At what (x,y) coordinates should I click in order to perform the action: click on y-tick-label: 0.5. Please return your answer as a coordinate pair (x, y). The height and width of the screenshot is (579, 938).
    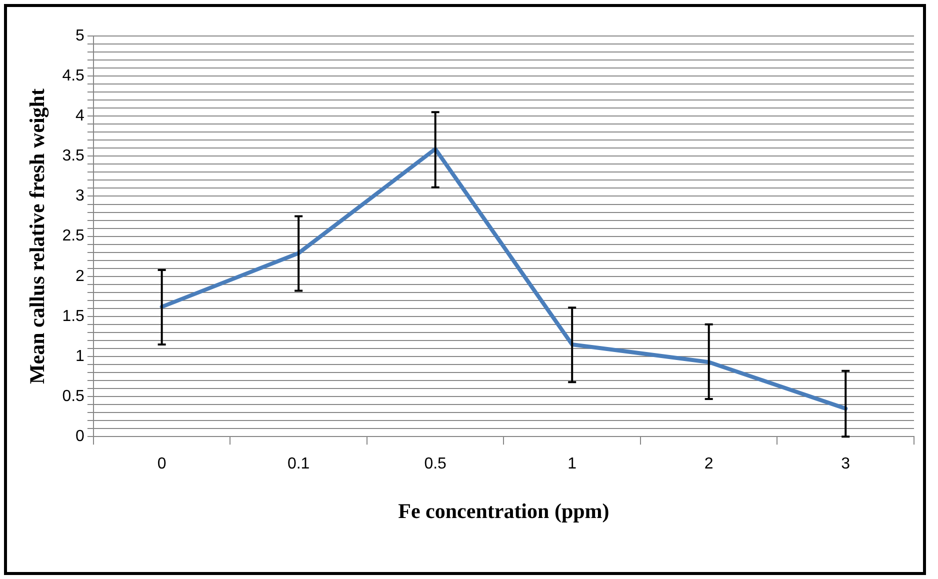
    Looking at the image, I should click on (73, 396).